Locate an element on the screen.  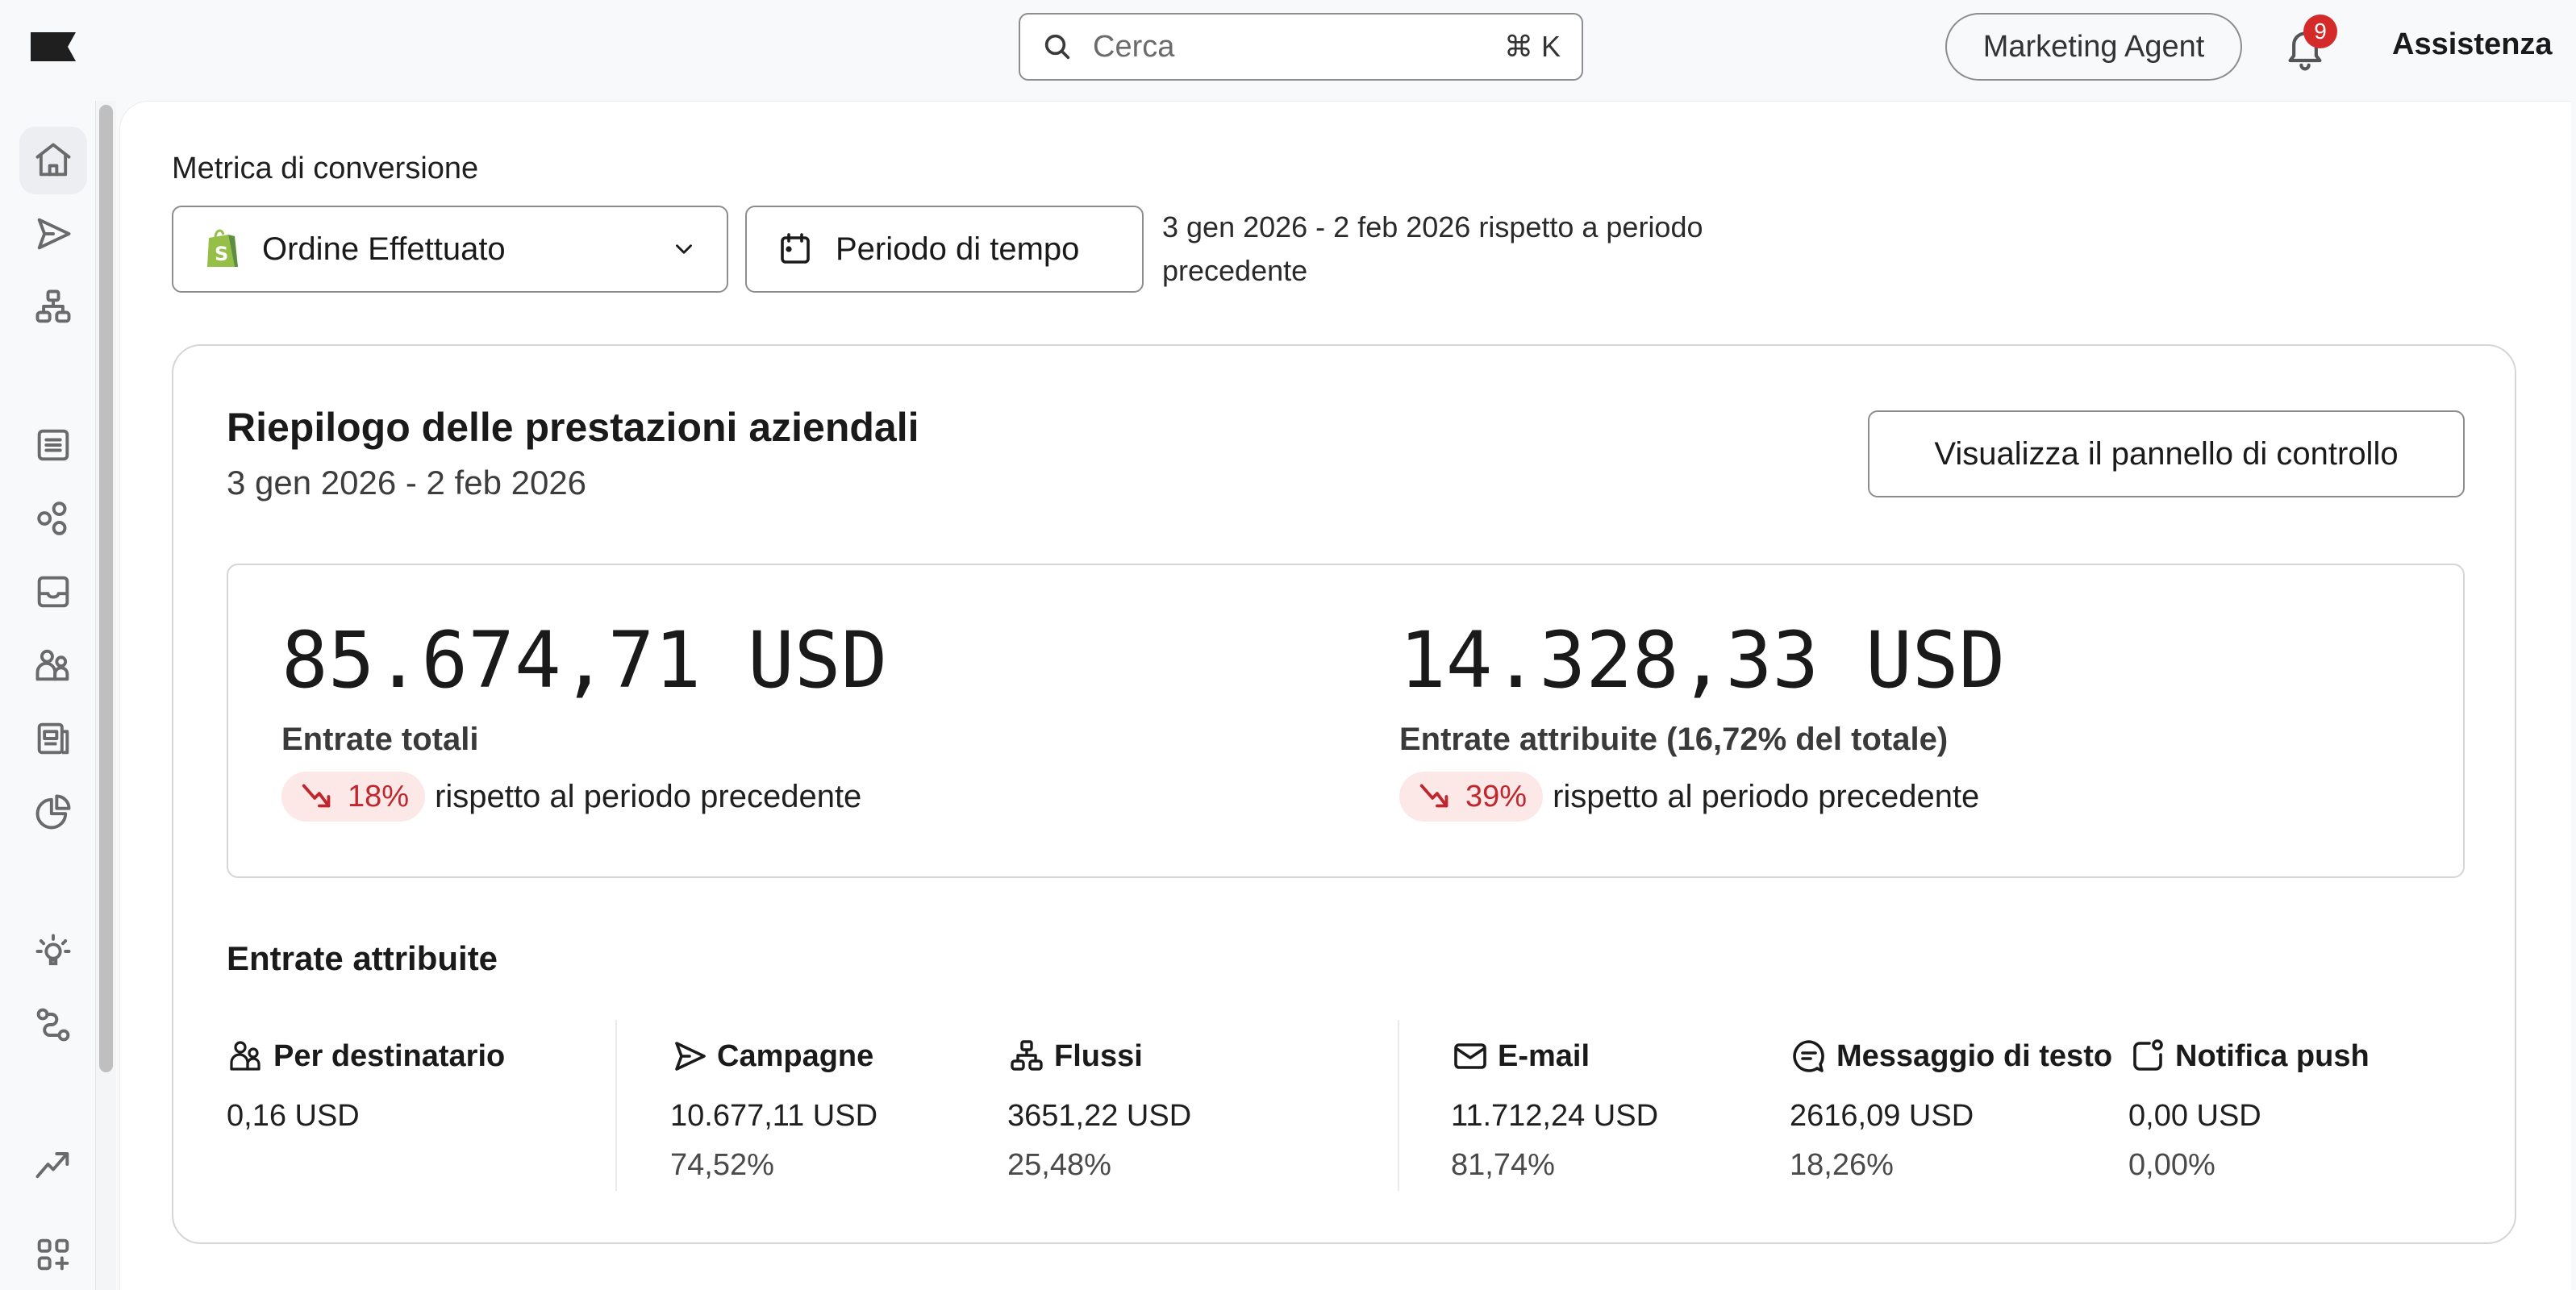
attributed-column-flows: Flussi 3651,22 USD 25,48% is located at coordinates (1099, 1109).